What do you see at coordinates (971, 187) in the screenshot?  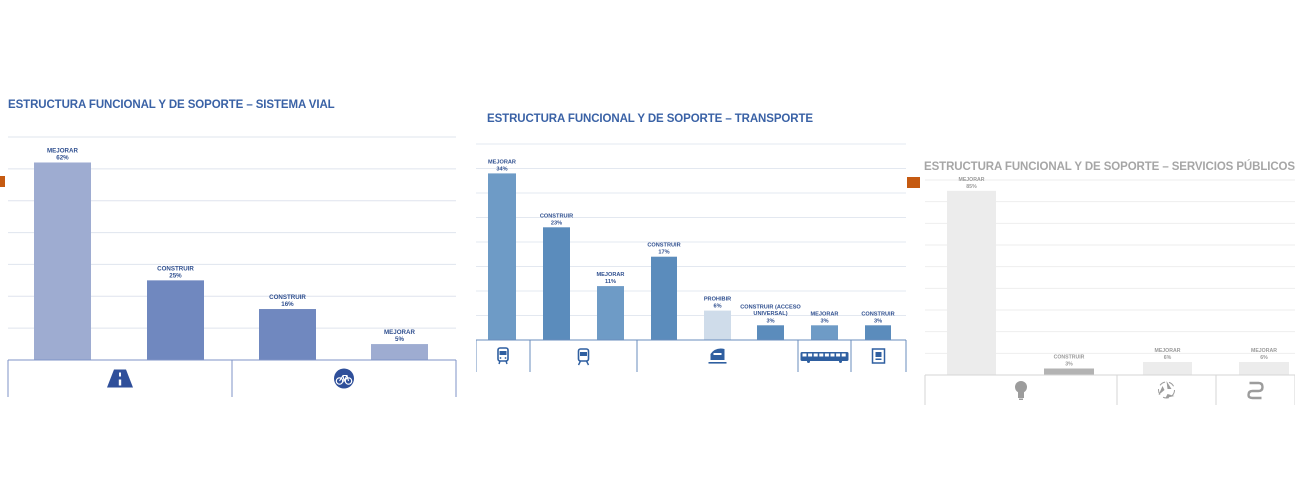 I see `bar-value-label: 85%` at bounding box center [971, 187].